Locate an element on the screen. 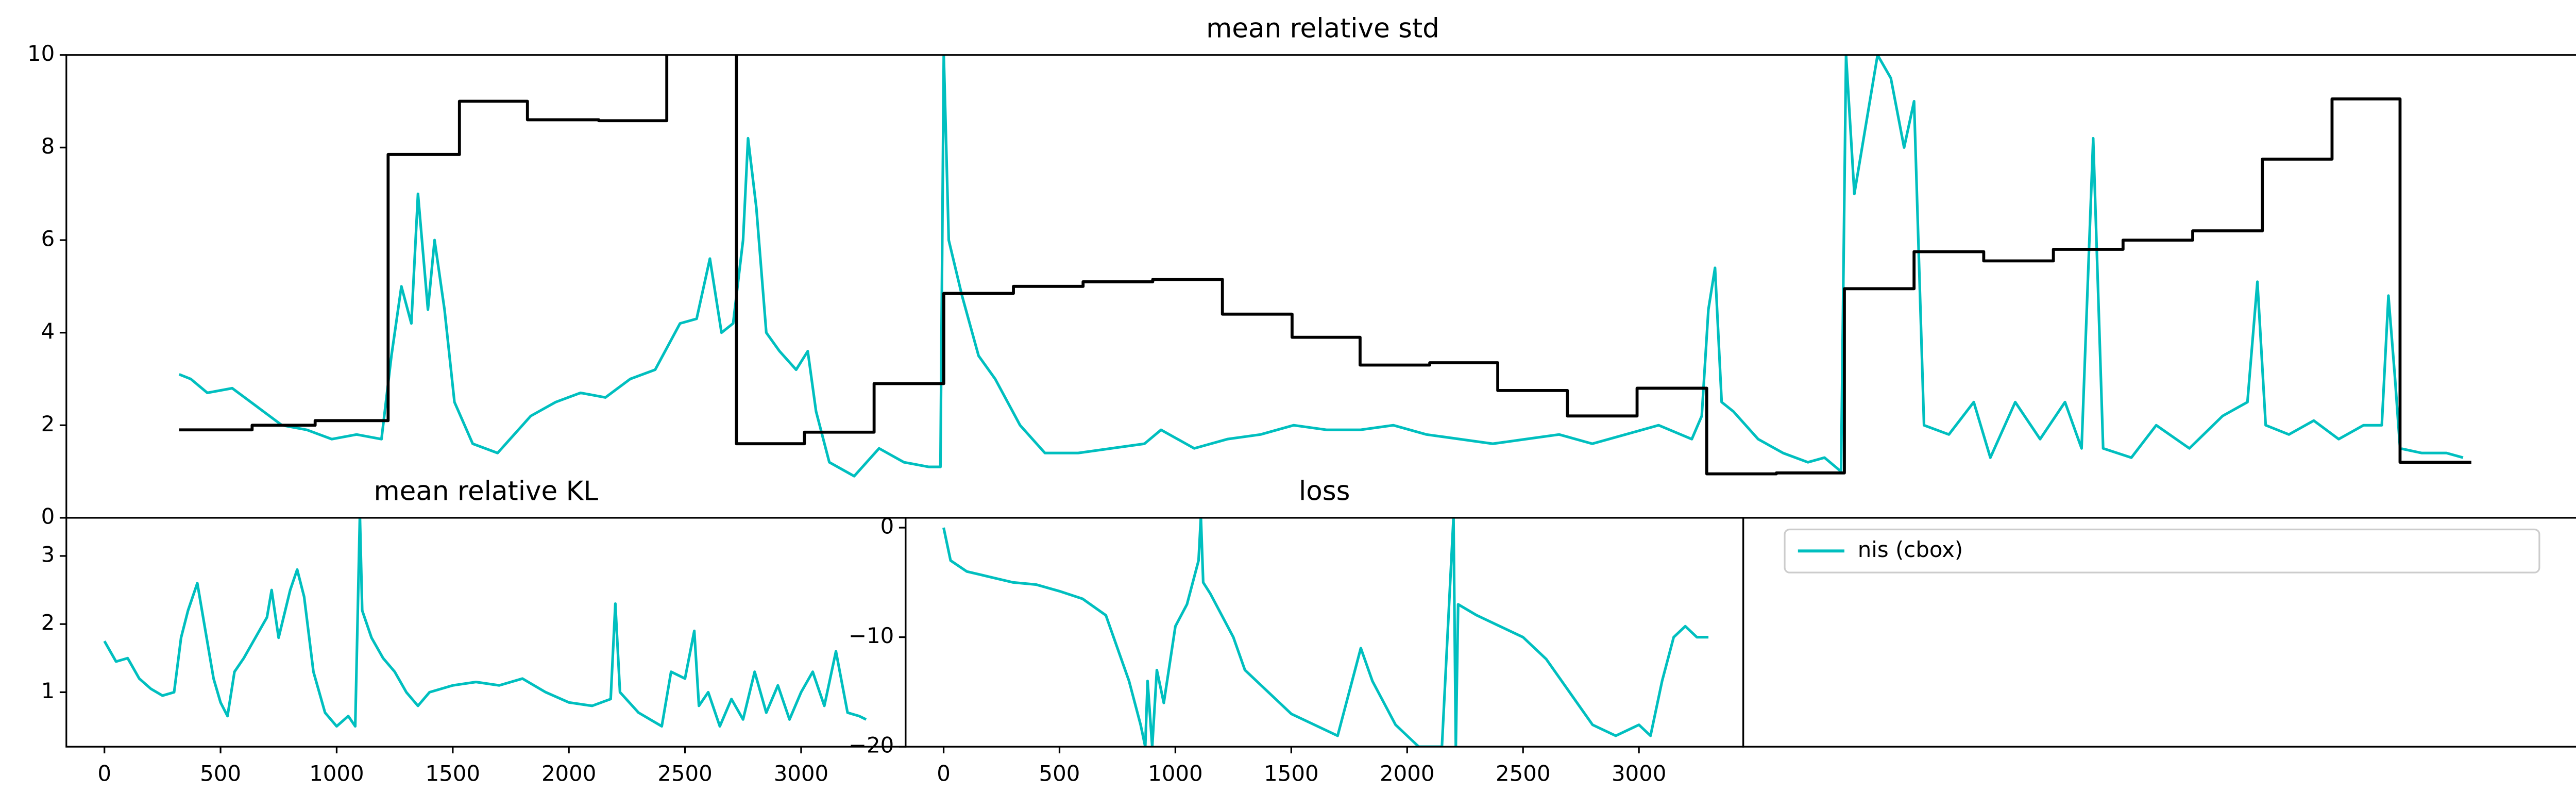 The height and width of the screenshot is (810, 2576). subplot-title: mean relative std is located at coordinates (1322, 28).